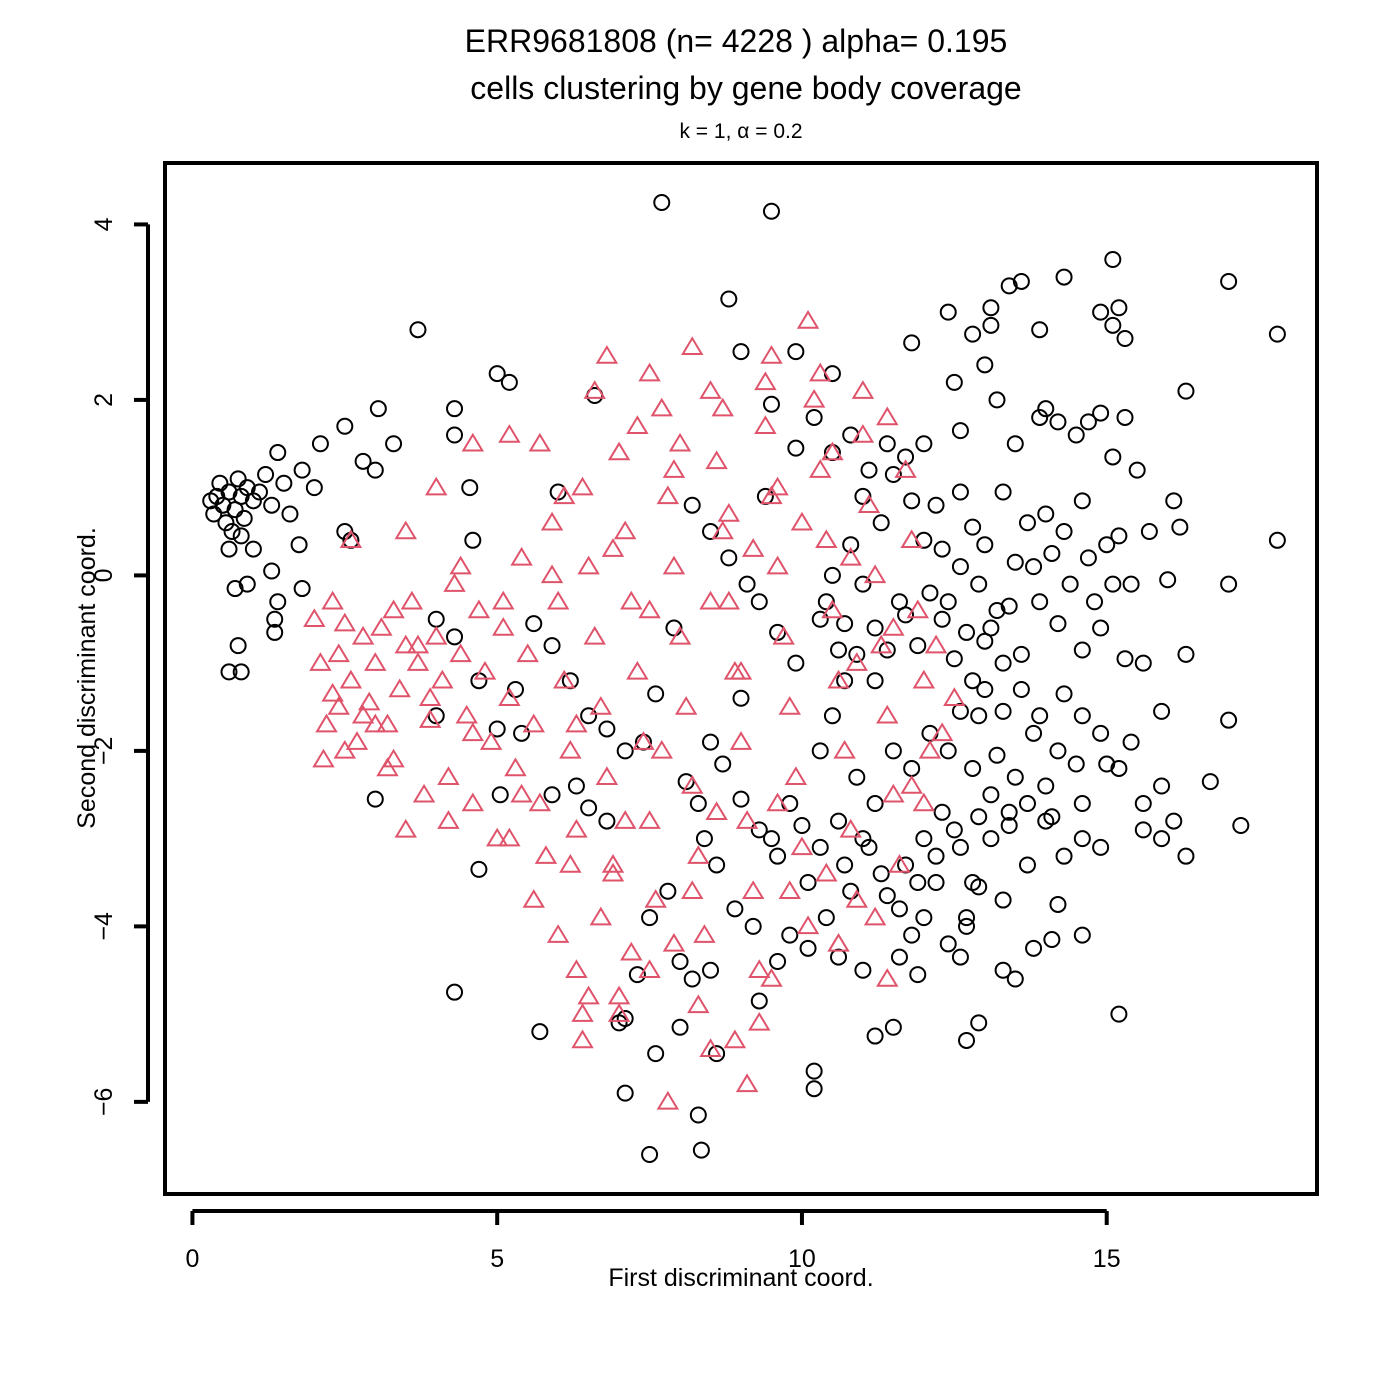 The height and width of the screenshot is (1400, 1400). I want to click on y-tick-label: −4, so click(104, 926).